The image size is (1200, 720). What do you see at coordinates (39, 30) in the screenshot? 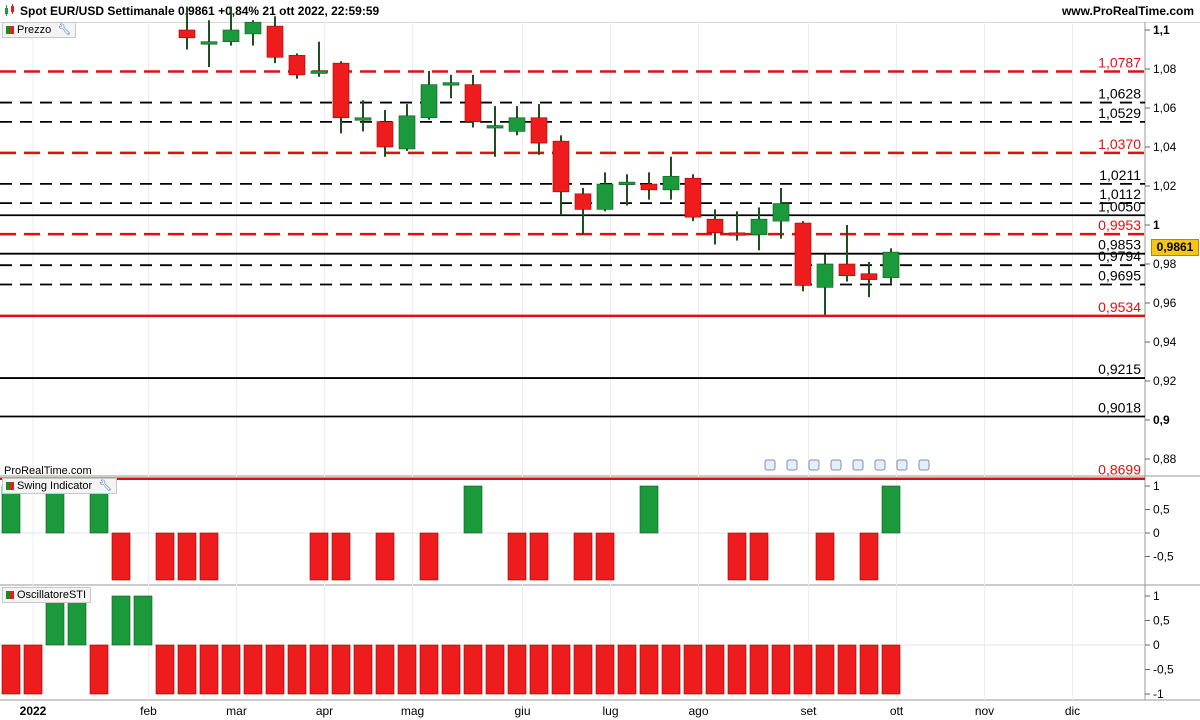
I see `price-panel-label: Prezzo 🔧︎` at bounding box center [39, 30].